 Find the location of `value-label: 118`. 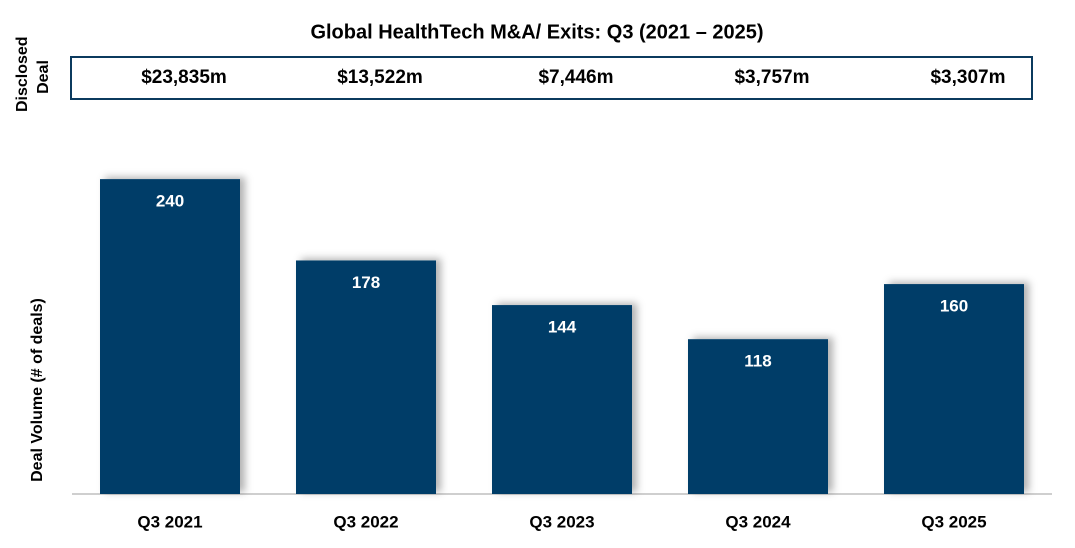

value-label: 118 is located at coordinates (757, 361).